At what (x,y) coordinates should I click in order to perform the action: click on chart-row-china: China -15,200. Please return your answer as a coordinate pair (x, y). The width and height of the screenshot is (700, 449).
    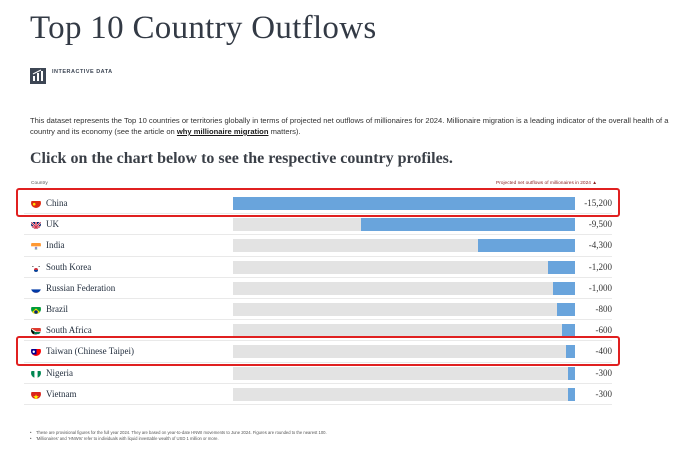
    Looking at the image, I should click on (318, 204).